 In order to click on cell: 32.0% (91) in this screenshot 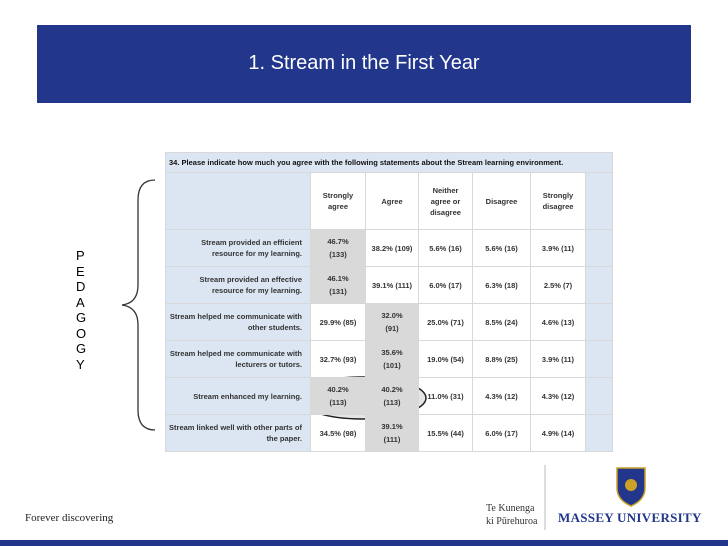, I will do `click(392, 322)`.